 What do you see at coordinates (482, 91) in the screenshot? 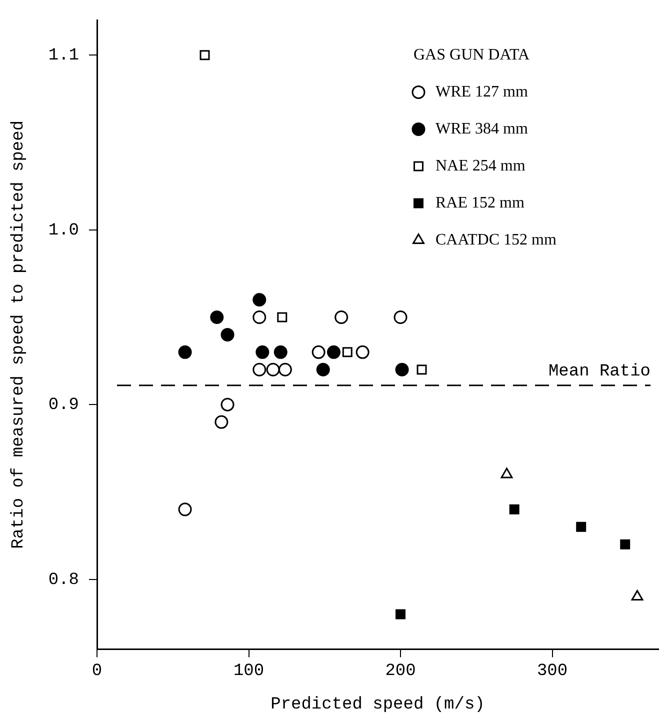
I see `legend-label: WRE 127 mm` at bounding box center [482, 91].